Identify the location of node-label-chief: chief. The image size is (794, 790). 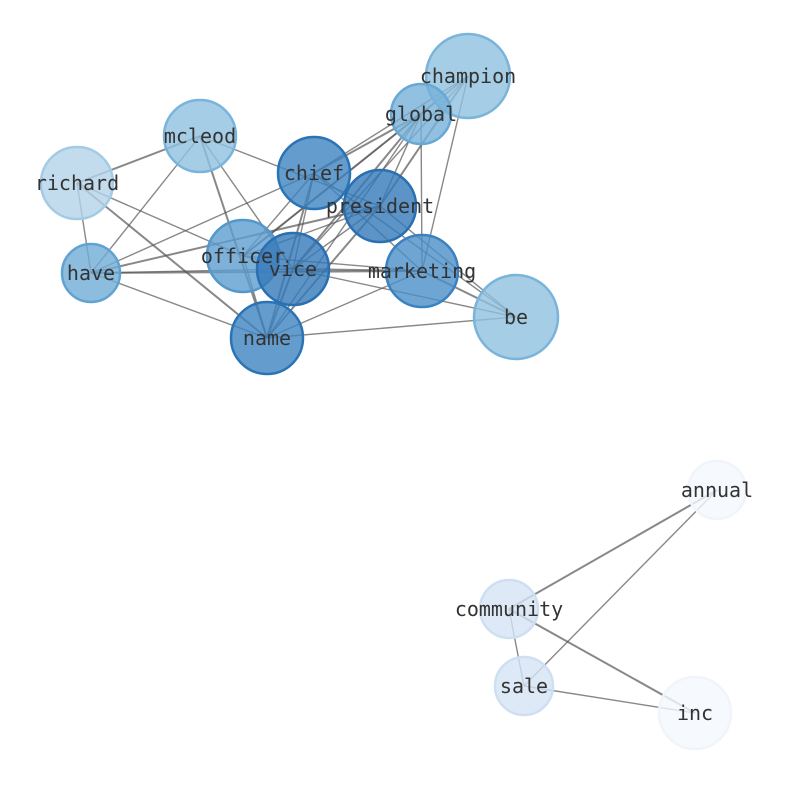
(314, 173).